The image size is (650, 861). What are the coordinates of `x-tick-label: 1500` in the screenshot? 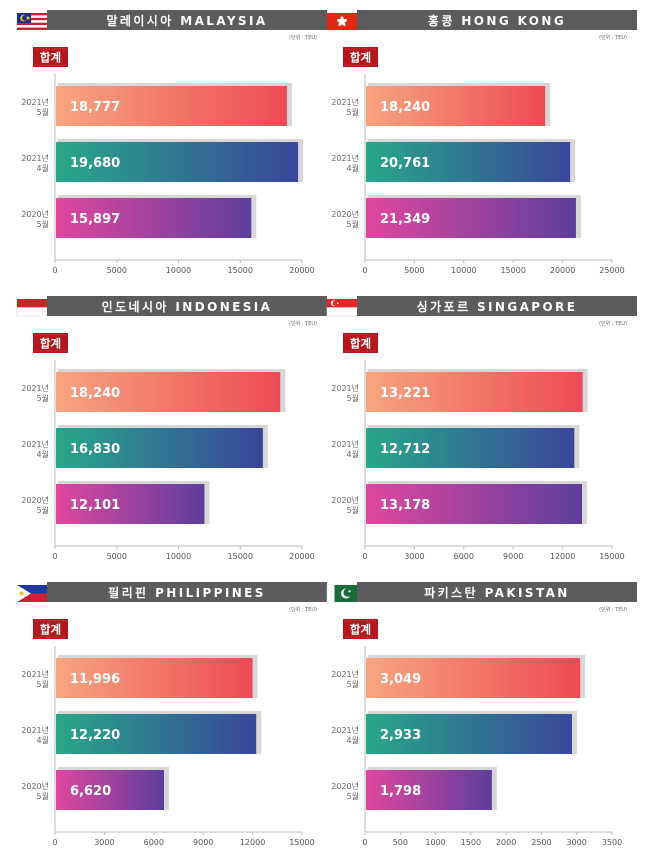 It's located at (471, 842).